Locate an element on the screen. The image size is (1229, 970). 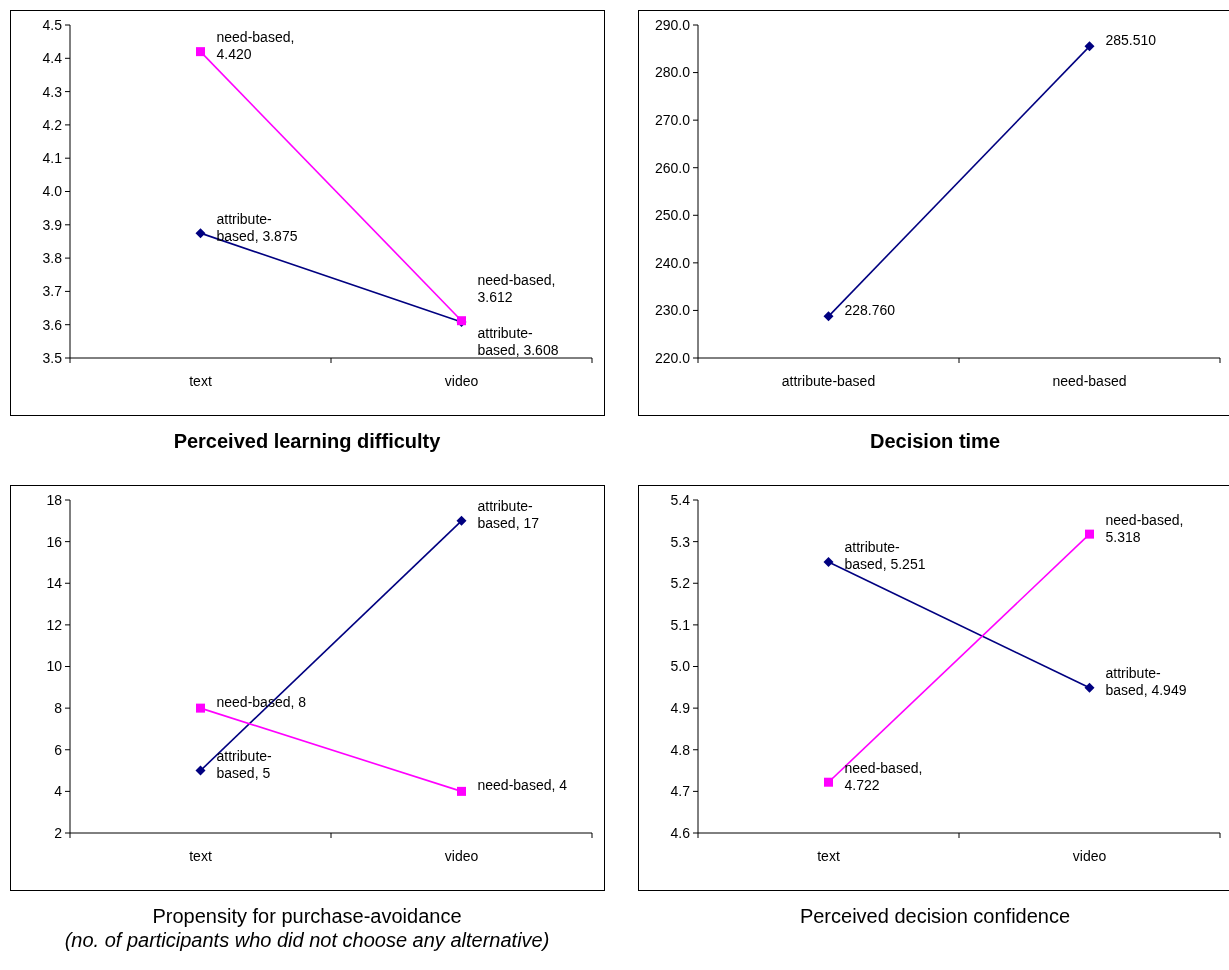
x-tick-label: need-based is located at coordinates (1089, 381).